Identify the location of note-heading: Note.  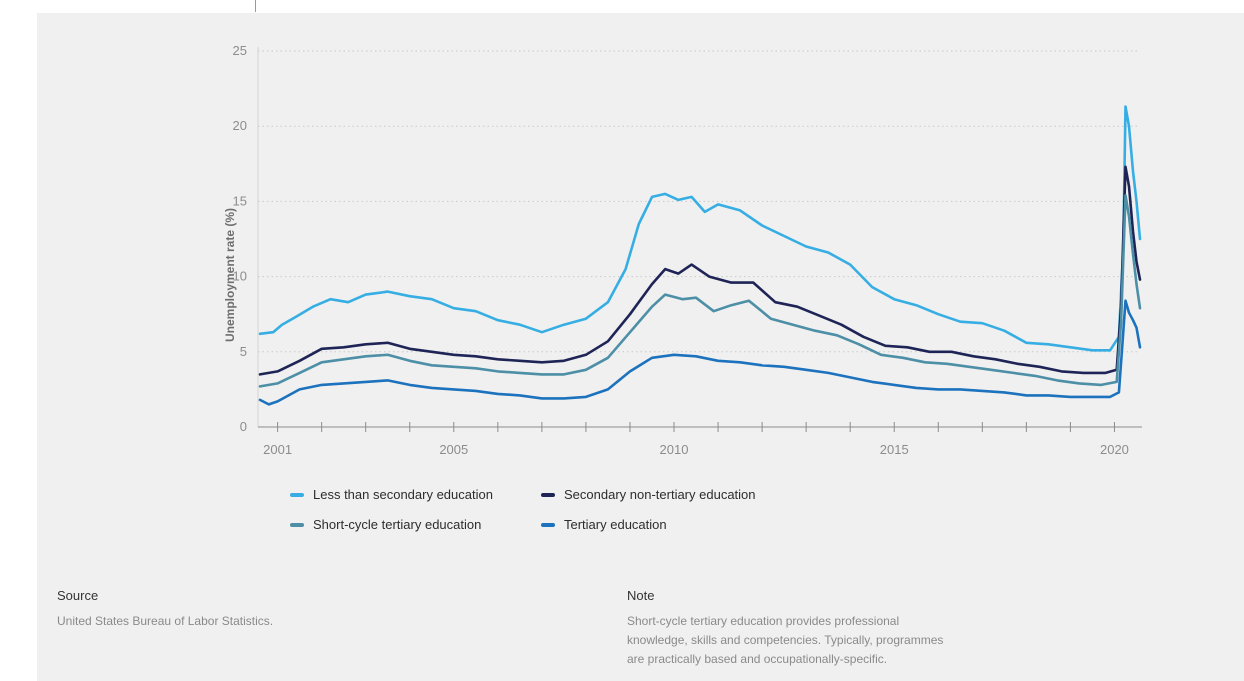
(641, 595).